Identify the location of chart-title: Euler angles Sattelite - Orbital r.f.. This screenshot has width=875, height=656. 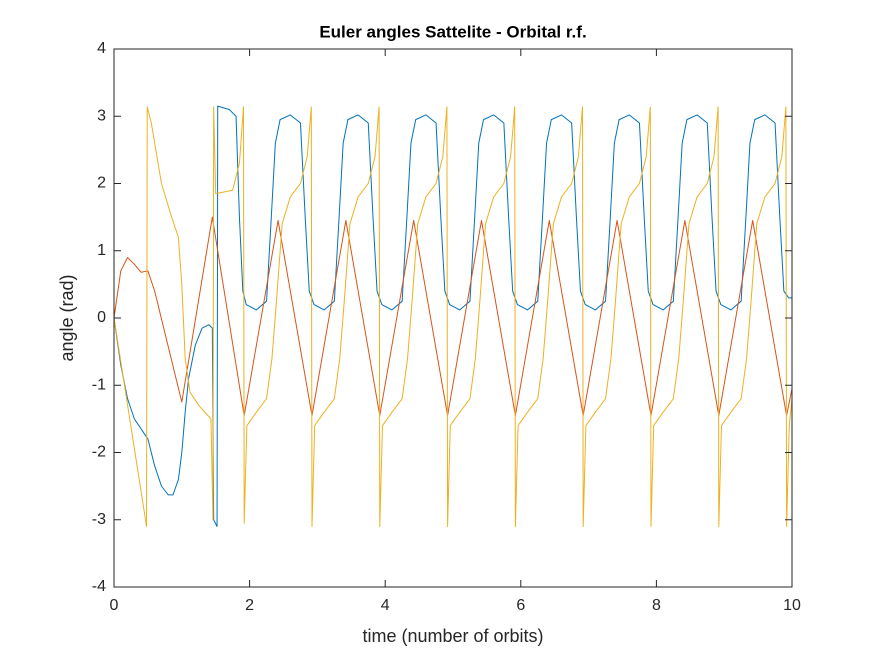
(452, 31).